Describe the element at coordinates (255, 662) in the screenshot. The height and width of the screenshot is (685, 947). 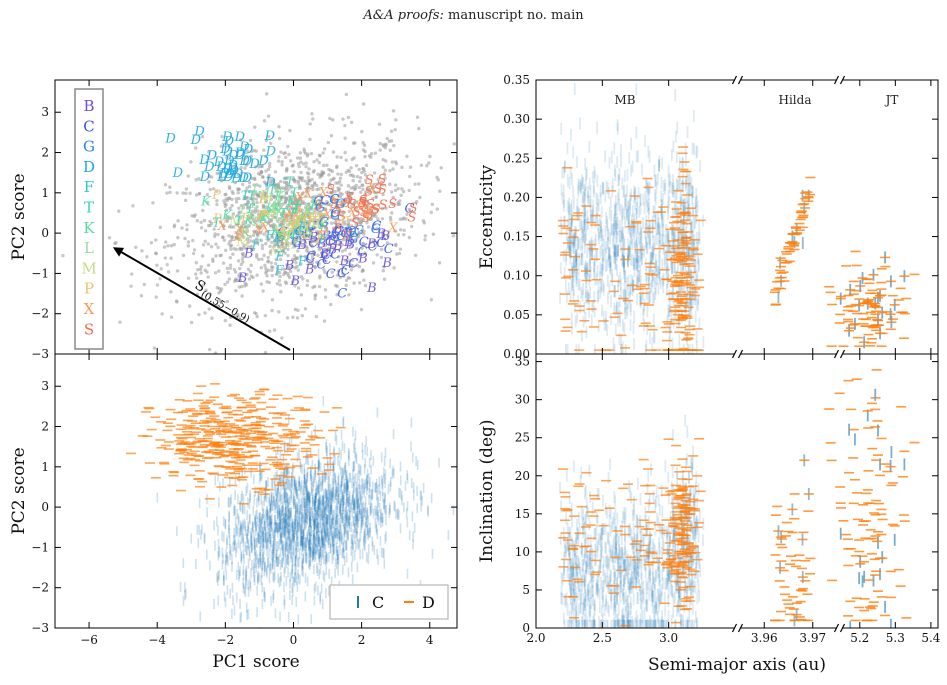
I see `x-axis-label: PC1 score` at that location.